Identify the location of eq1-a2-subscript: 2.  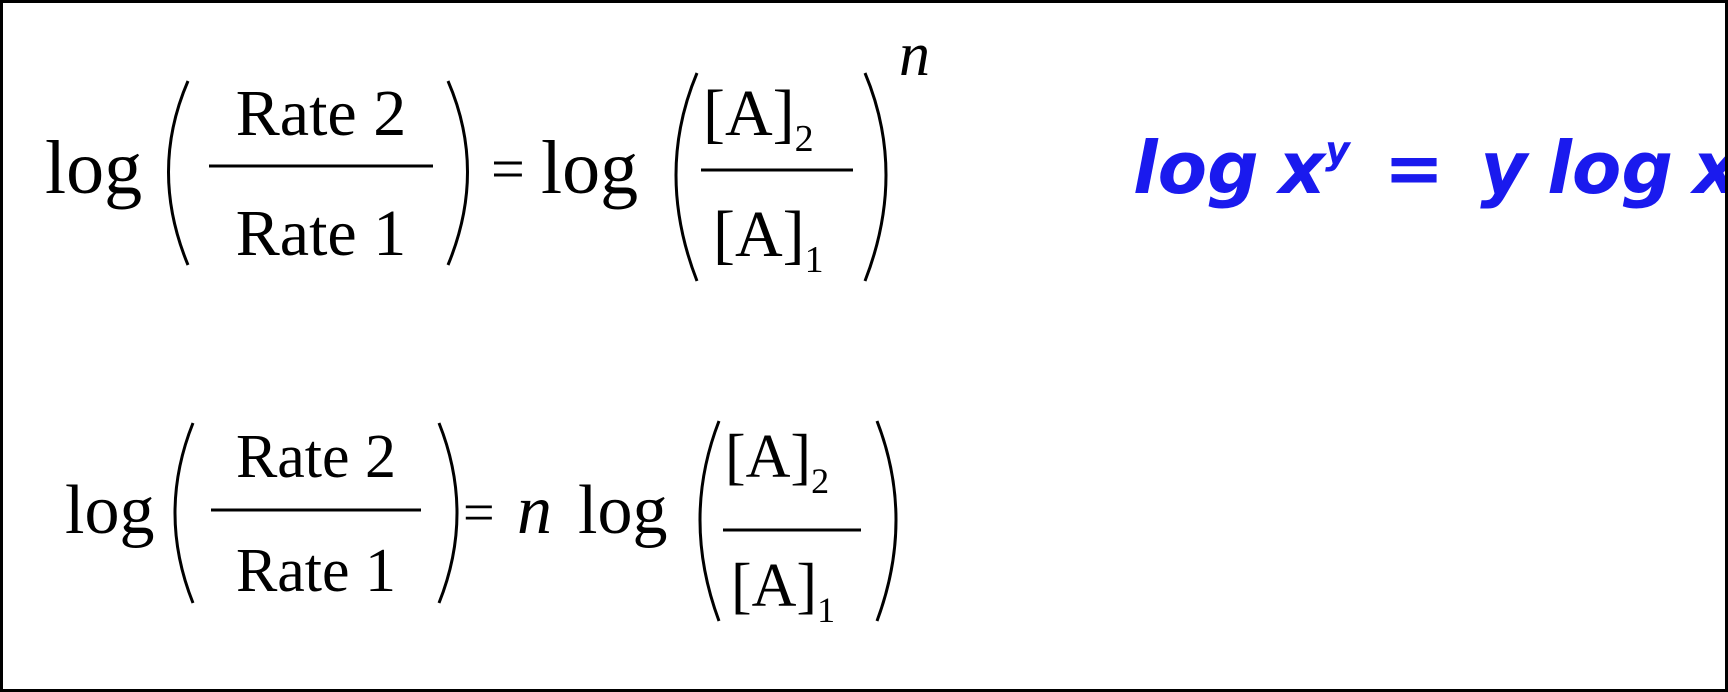
(804, 139).